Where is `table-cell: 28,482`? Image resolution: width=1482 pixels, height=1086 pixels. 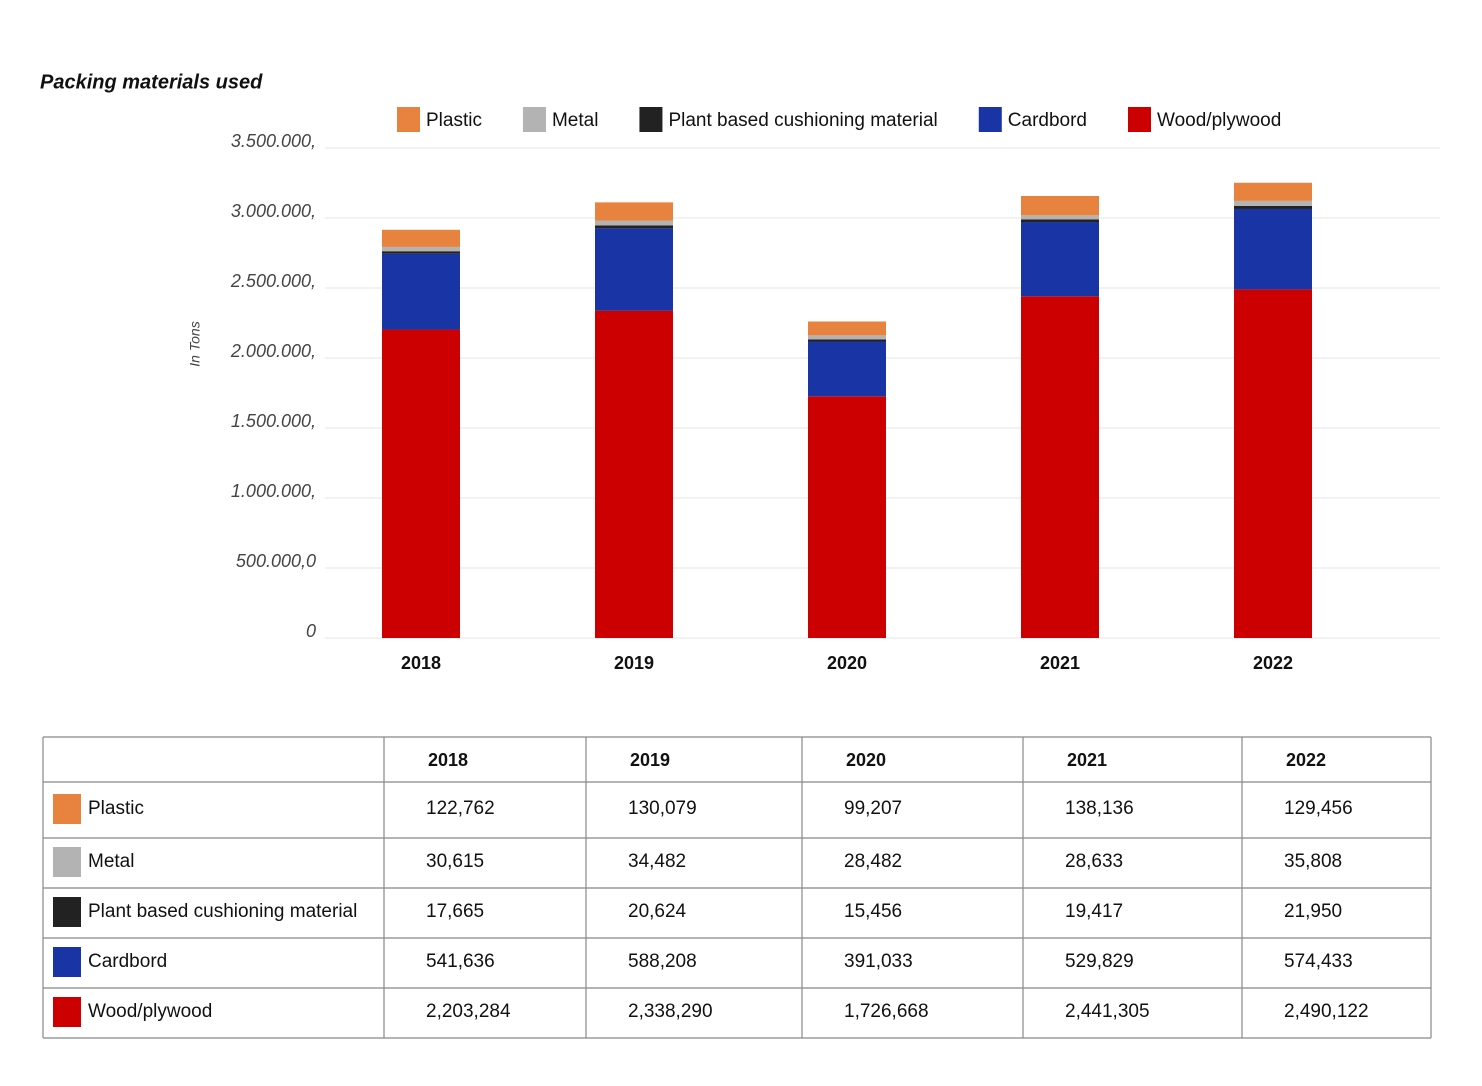
table-cell: 28,482 is located at coordinates (873, 861).